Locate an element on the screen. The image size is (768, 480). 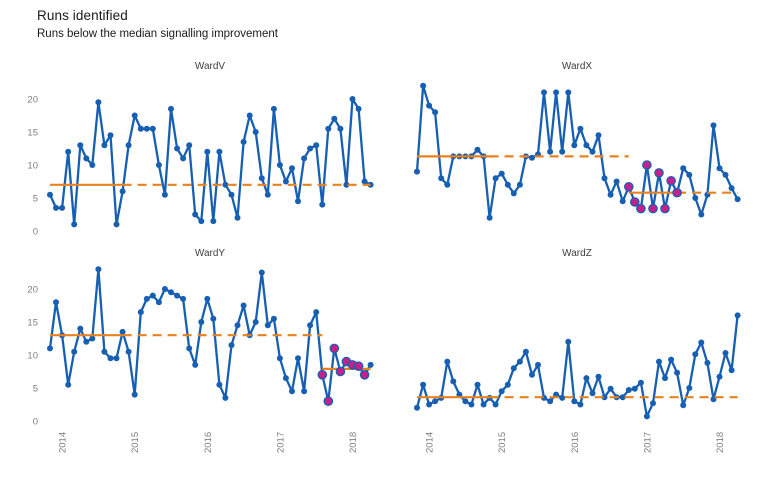
x-tick-label: 2016 is located at coordinates (208, 442).